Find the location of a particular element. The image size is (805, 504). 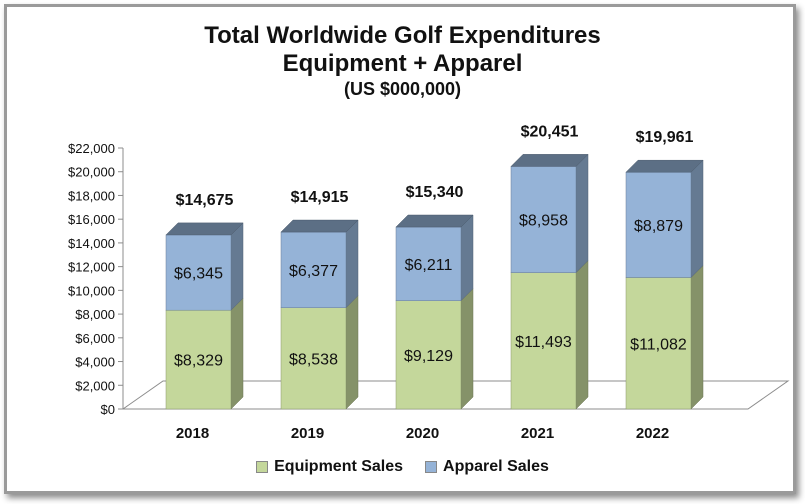

y-tick-label: $0 is located at coordinates (108, 409).